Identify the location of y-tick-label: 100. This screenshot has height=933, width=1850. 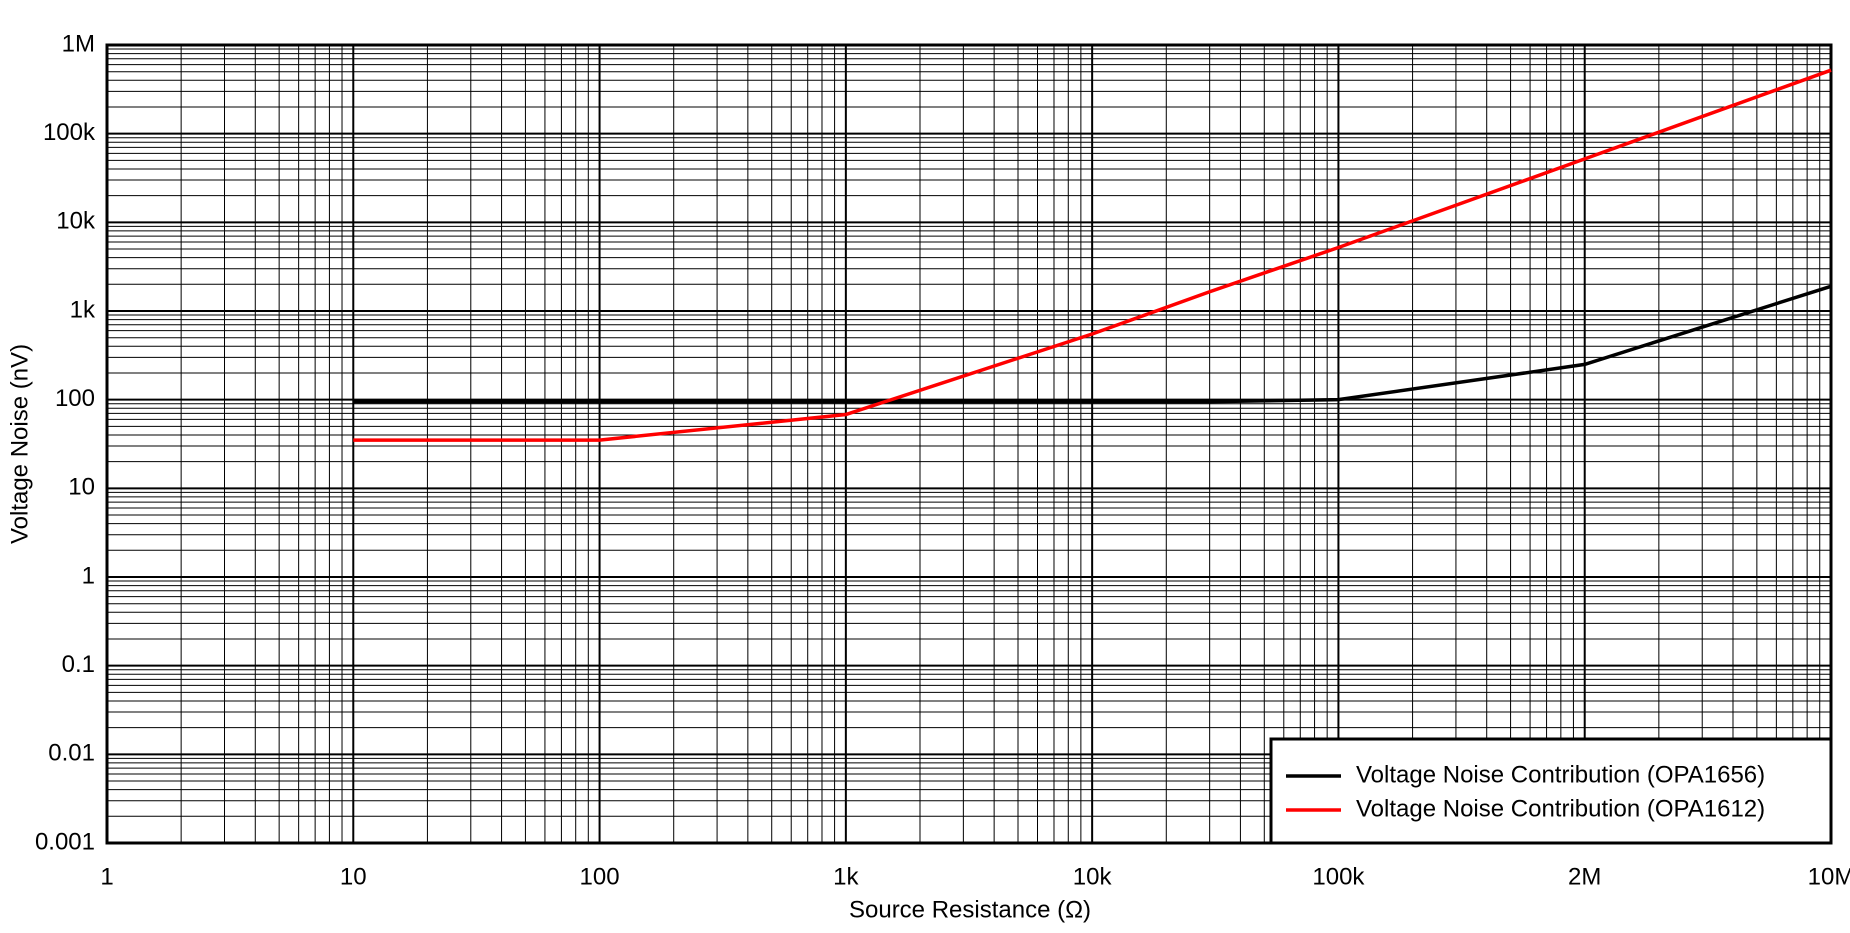
(75, 398).